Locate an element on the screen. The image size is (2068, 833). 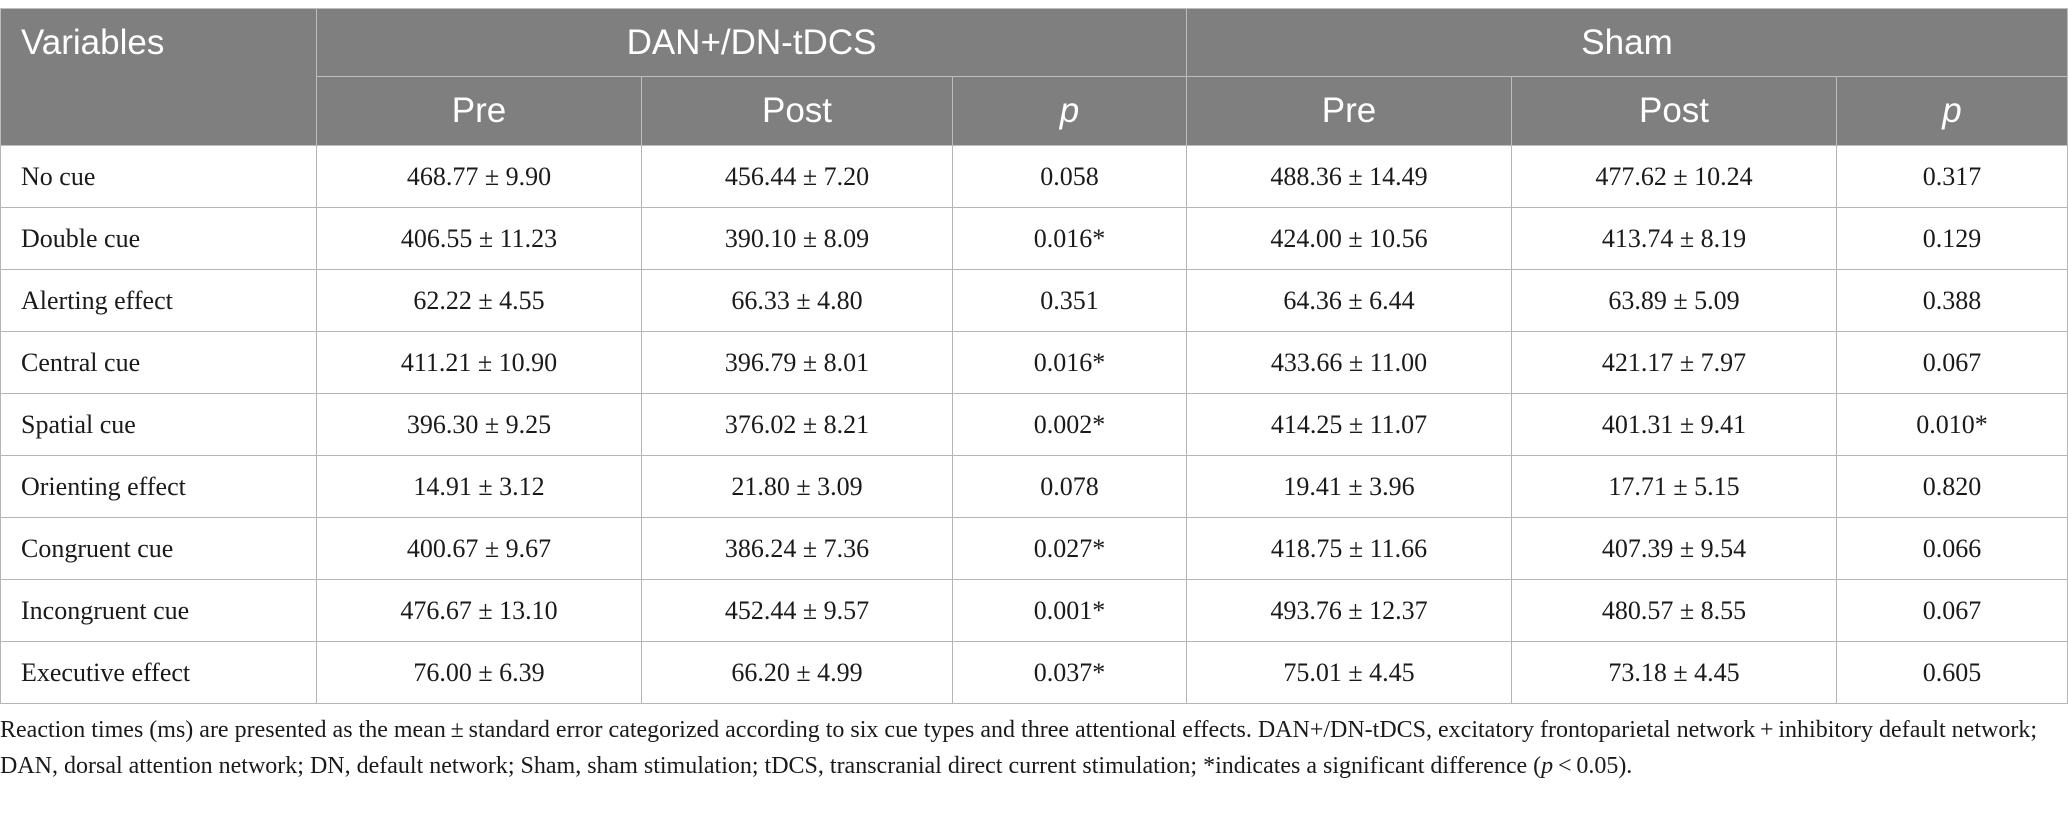
table-cell: 480.57 ± 8.55 is located at coordinates (1674, 610).